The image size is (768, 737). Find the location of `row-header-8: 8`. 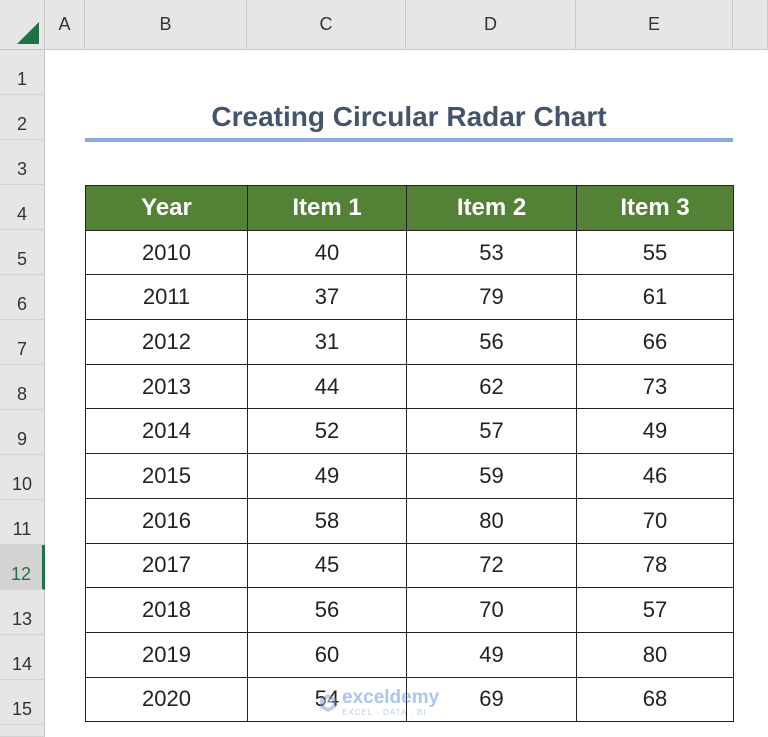

row-header-8: 8 is located at coordinates (22, 387).